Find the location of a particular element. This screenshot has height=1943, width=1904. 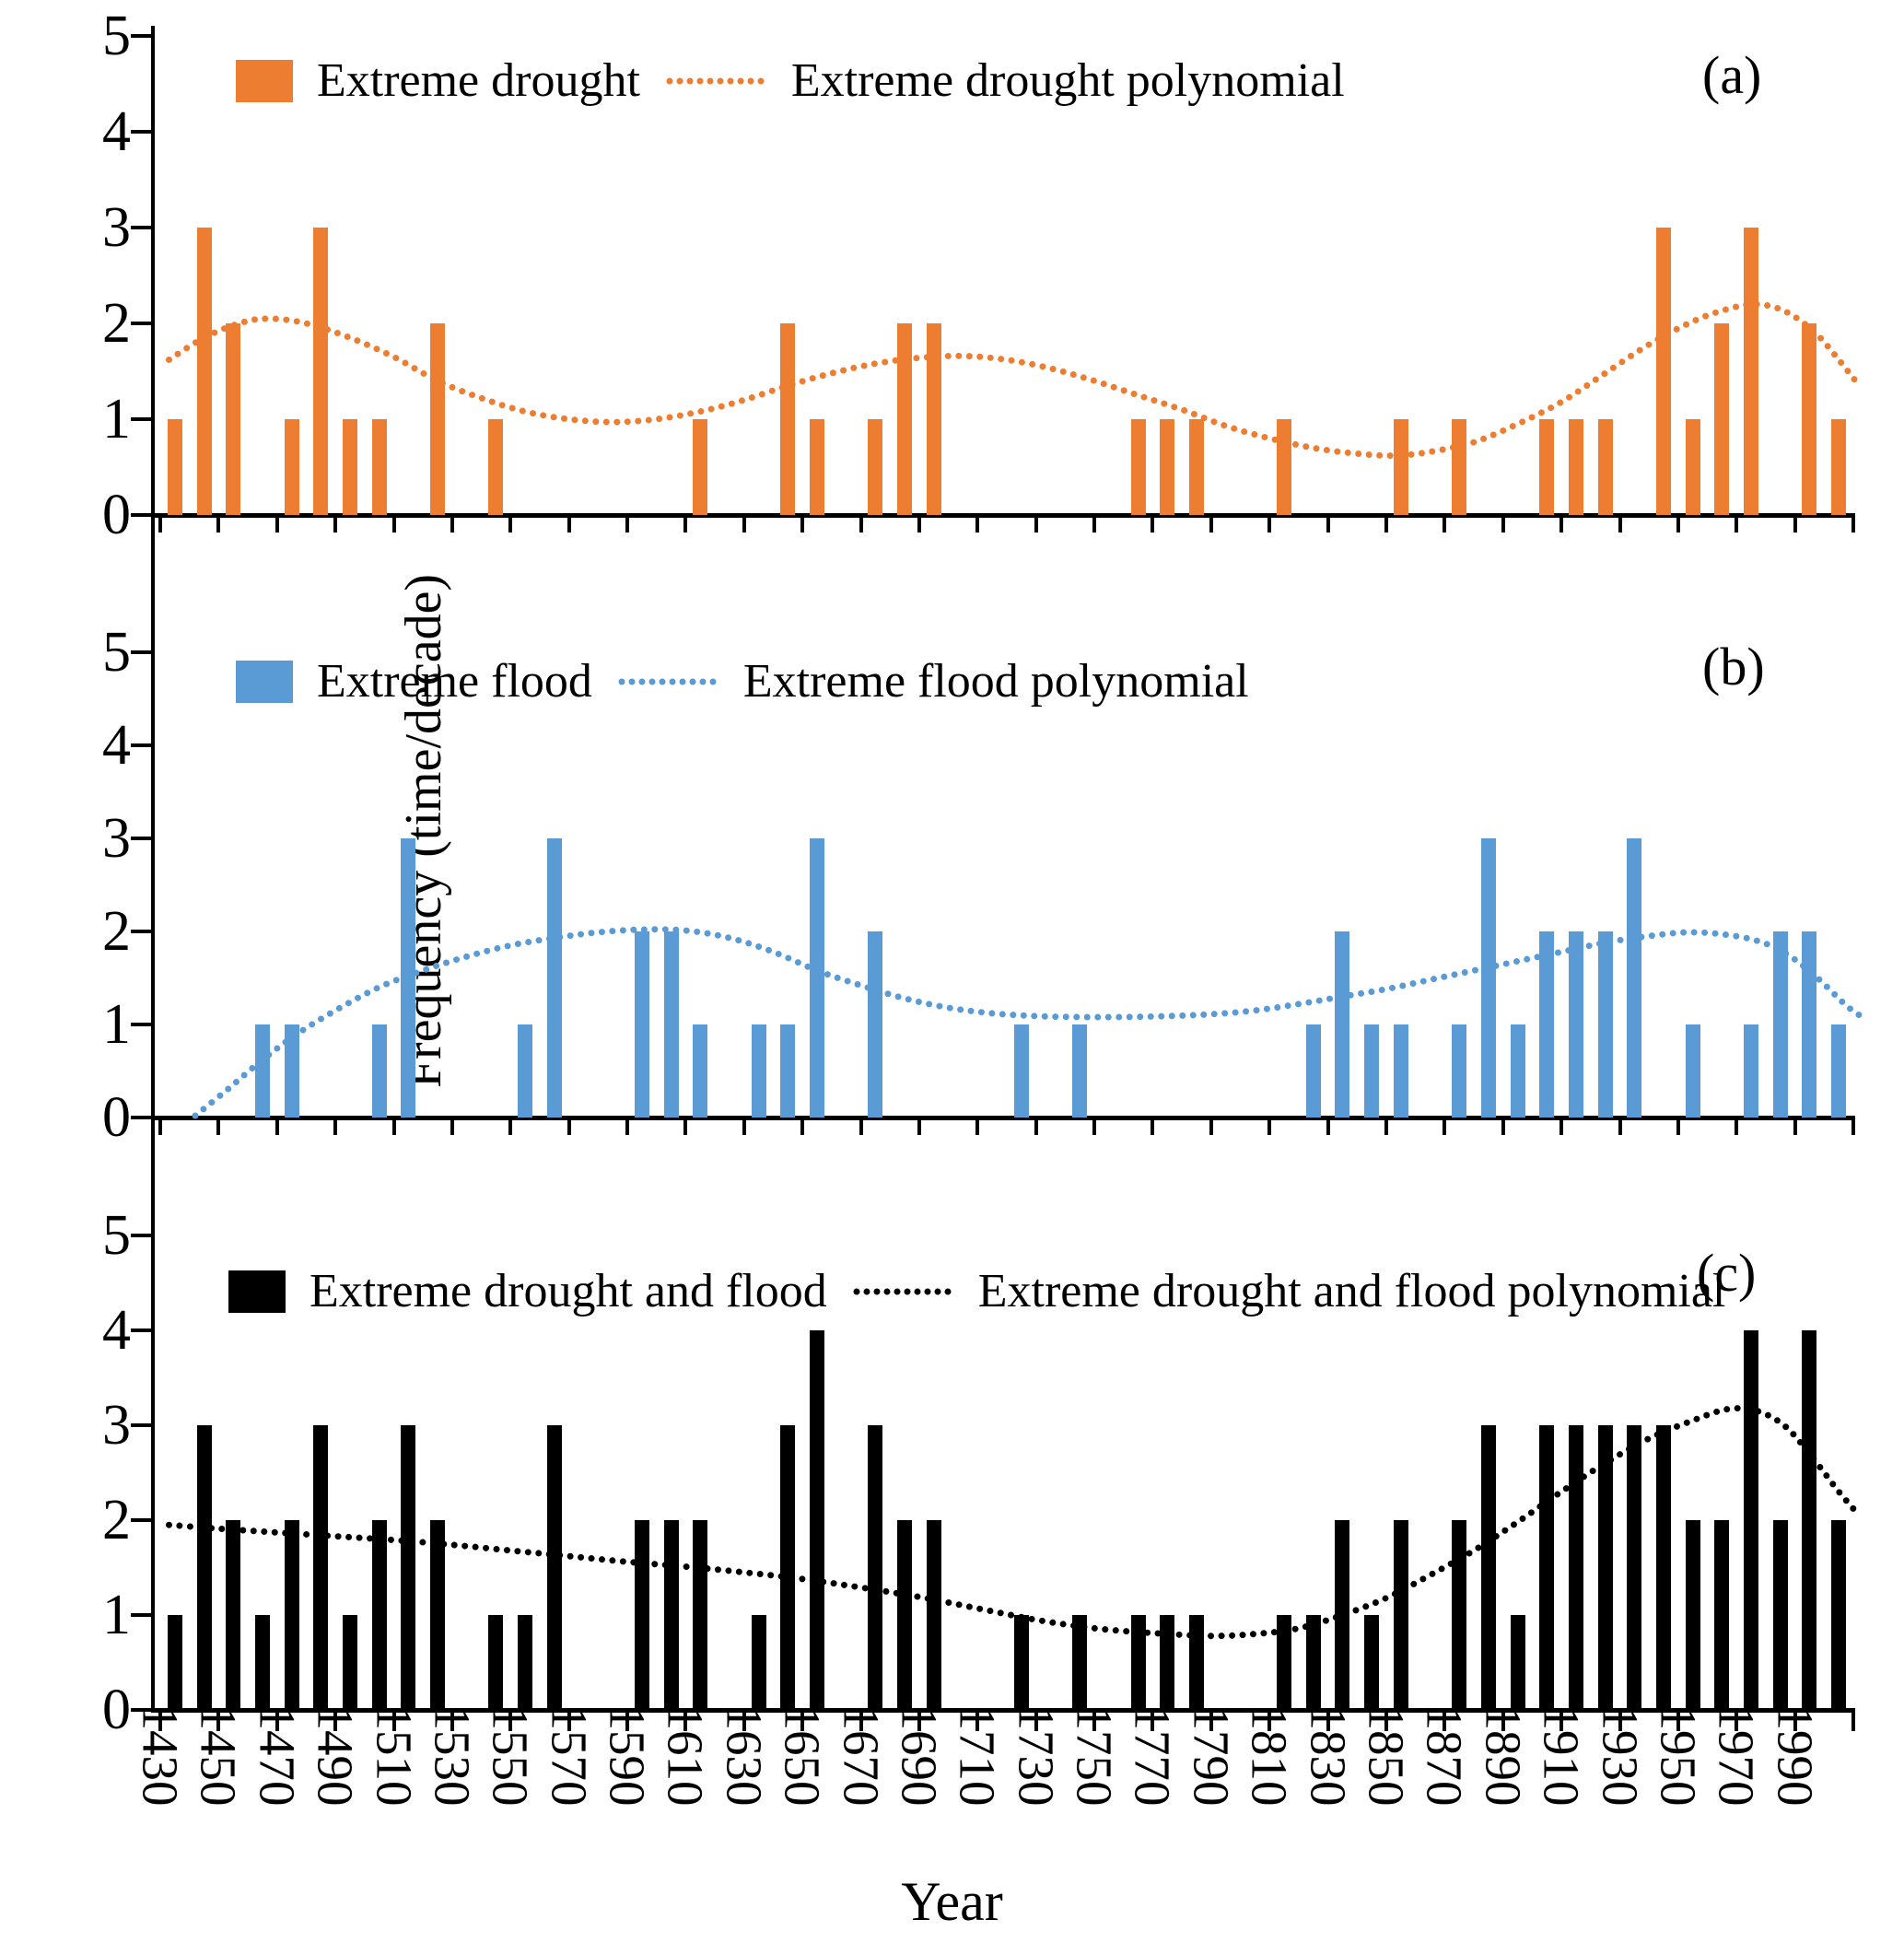

x-tick-label-1990: 1990 is located at coordinates (1795, 1808).